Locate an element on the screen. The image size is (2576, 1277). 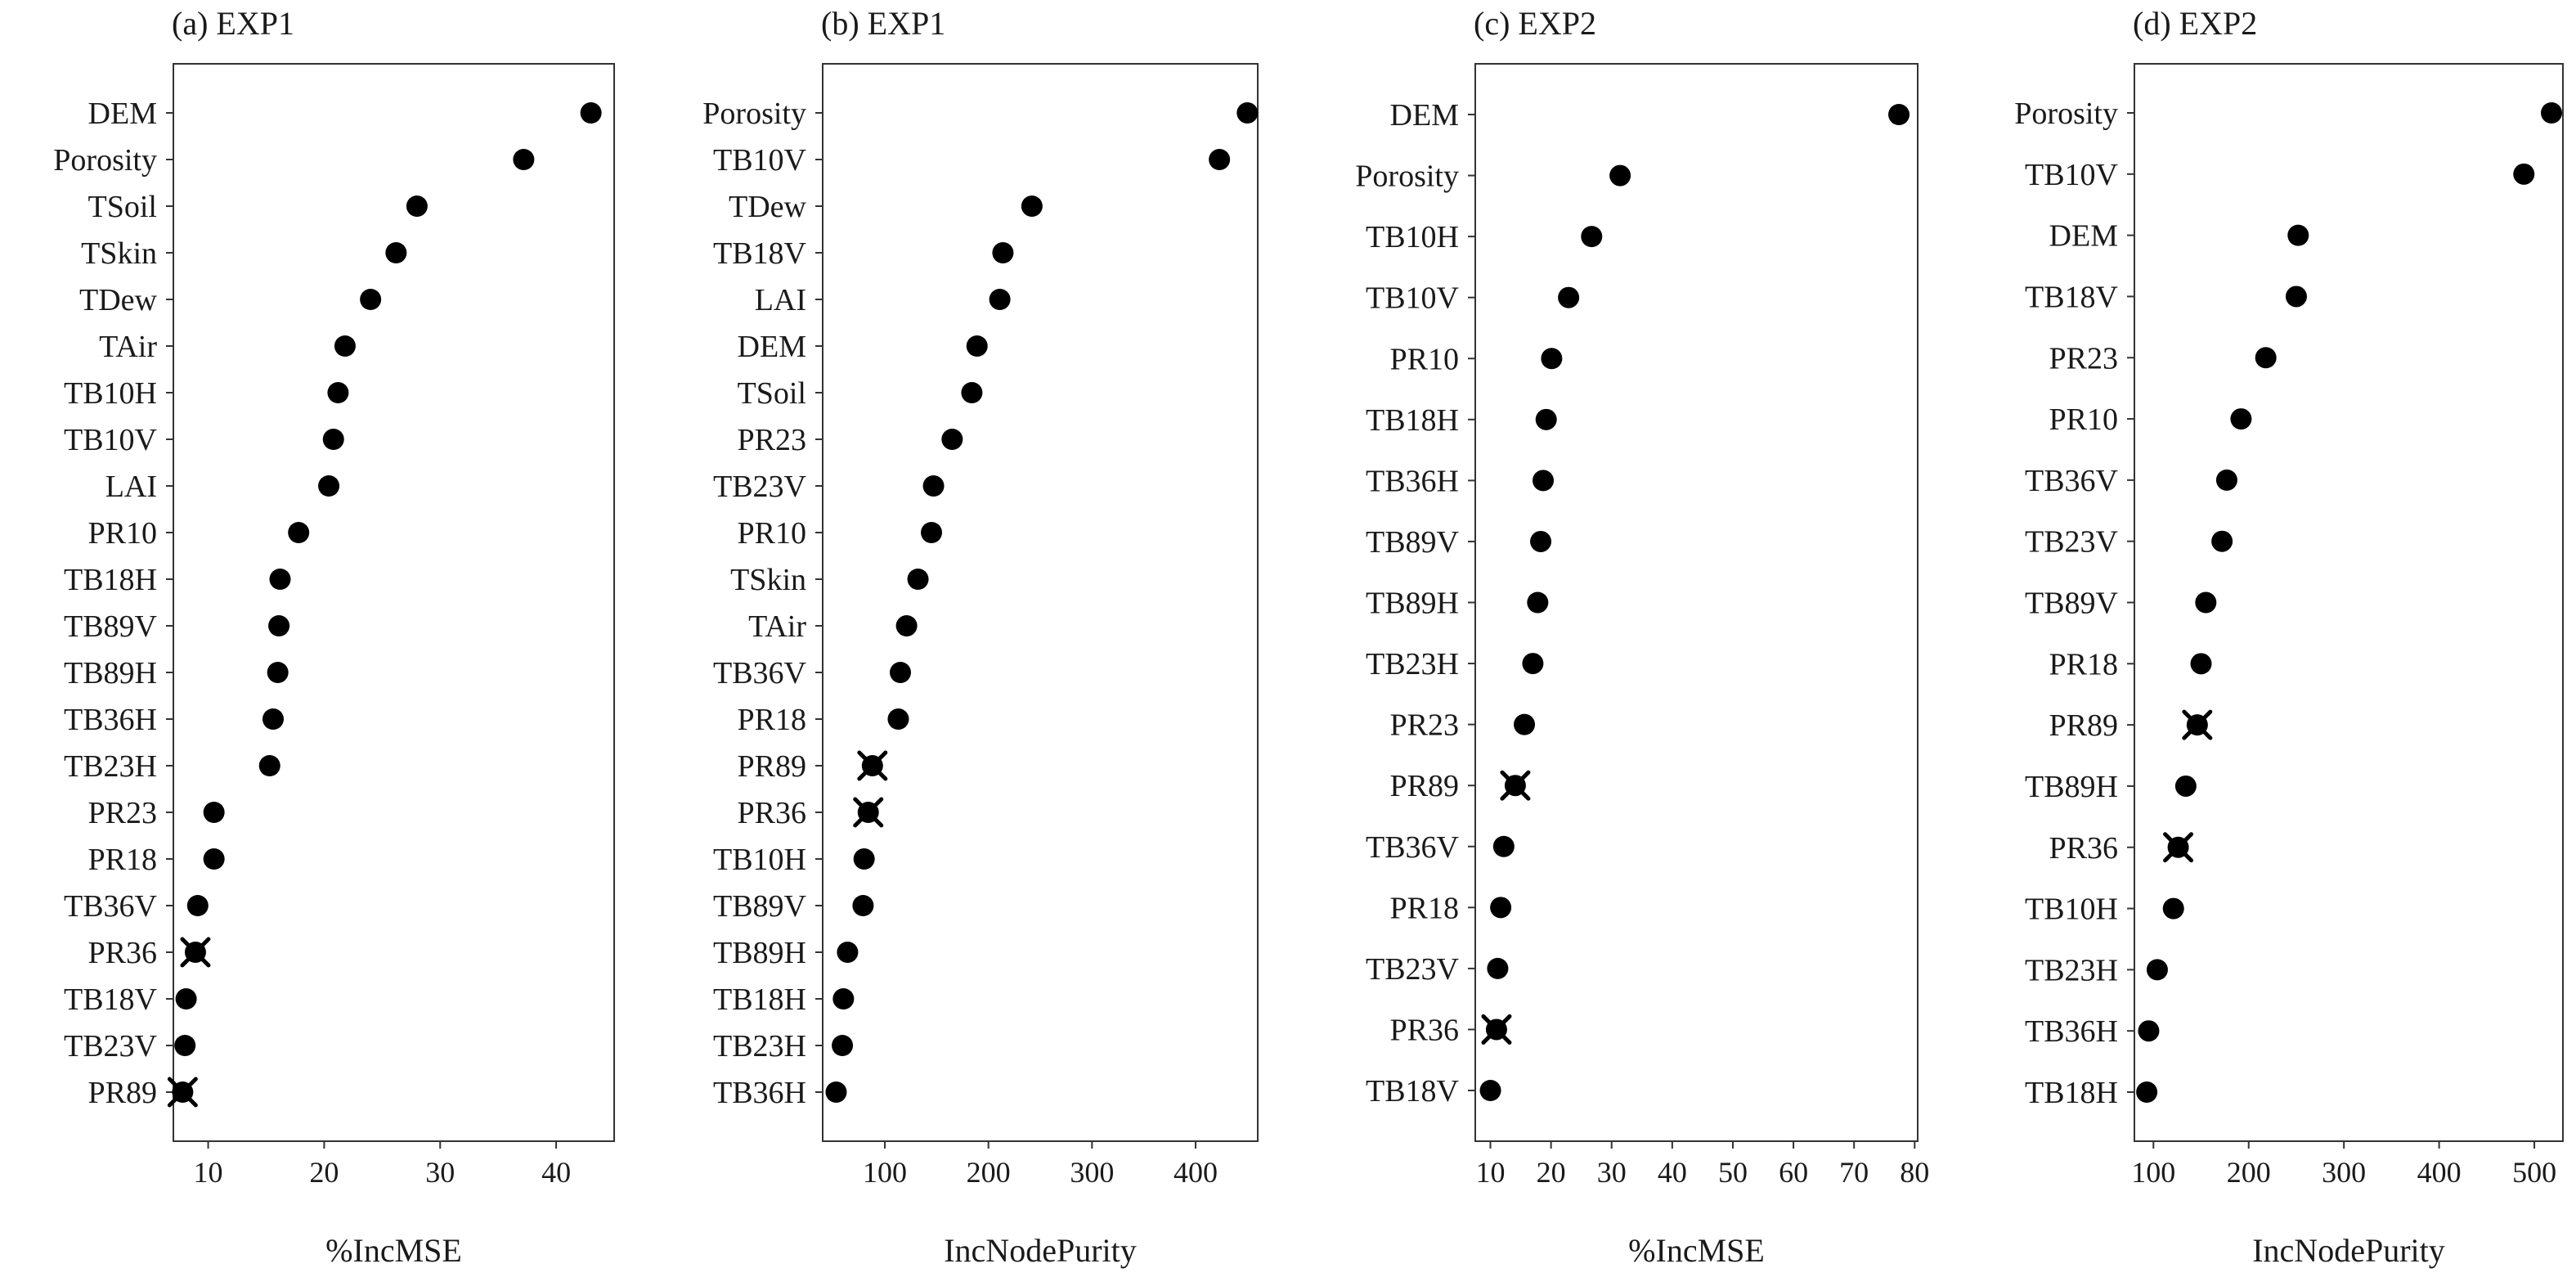
category-label: PR23 is located at coordinates (2083, 358).